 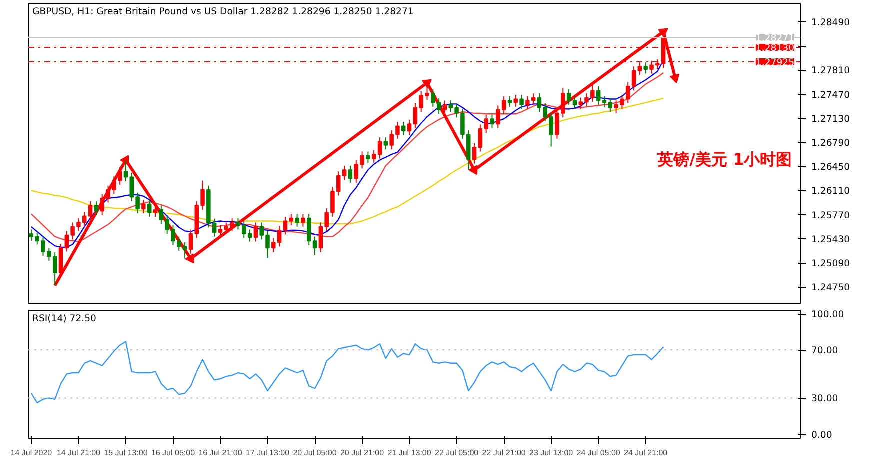 What do you see at coordinates (831, 240) in the screenshot?
I see `y-tick-label: 1.25430` at bounding box center [831, 240].